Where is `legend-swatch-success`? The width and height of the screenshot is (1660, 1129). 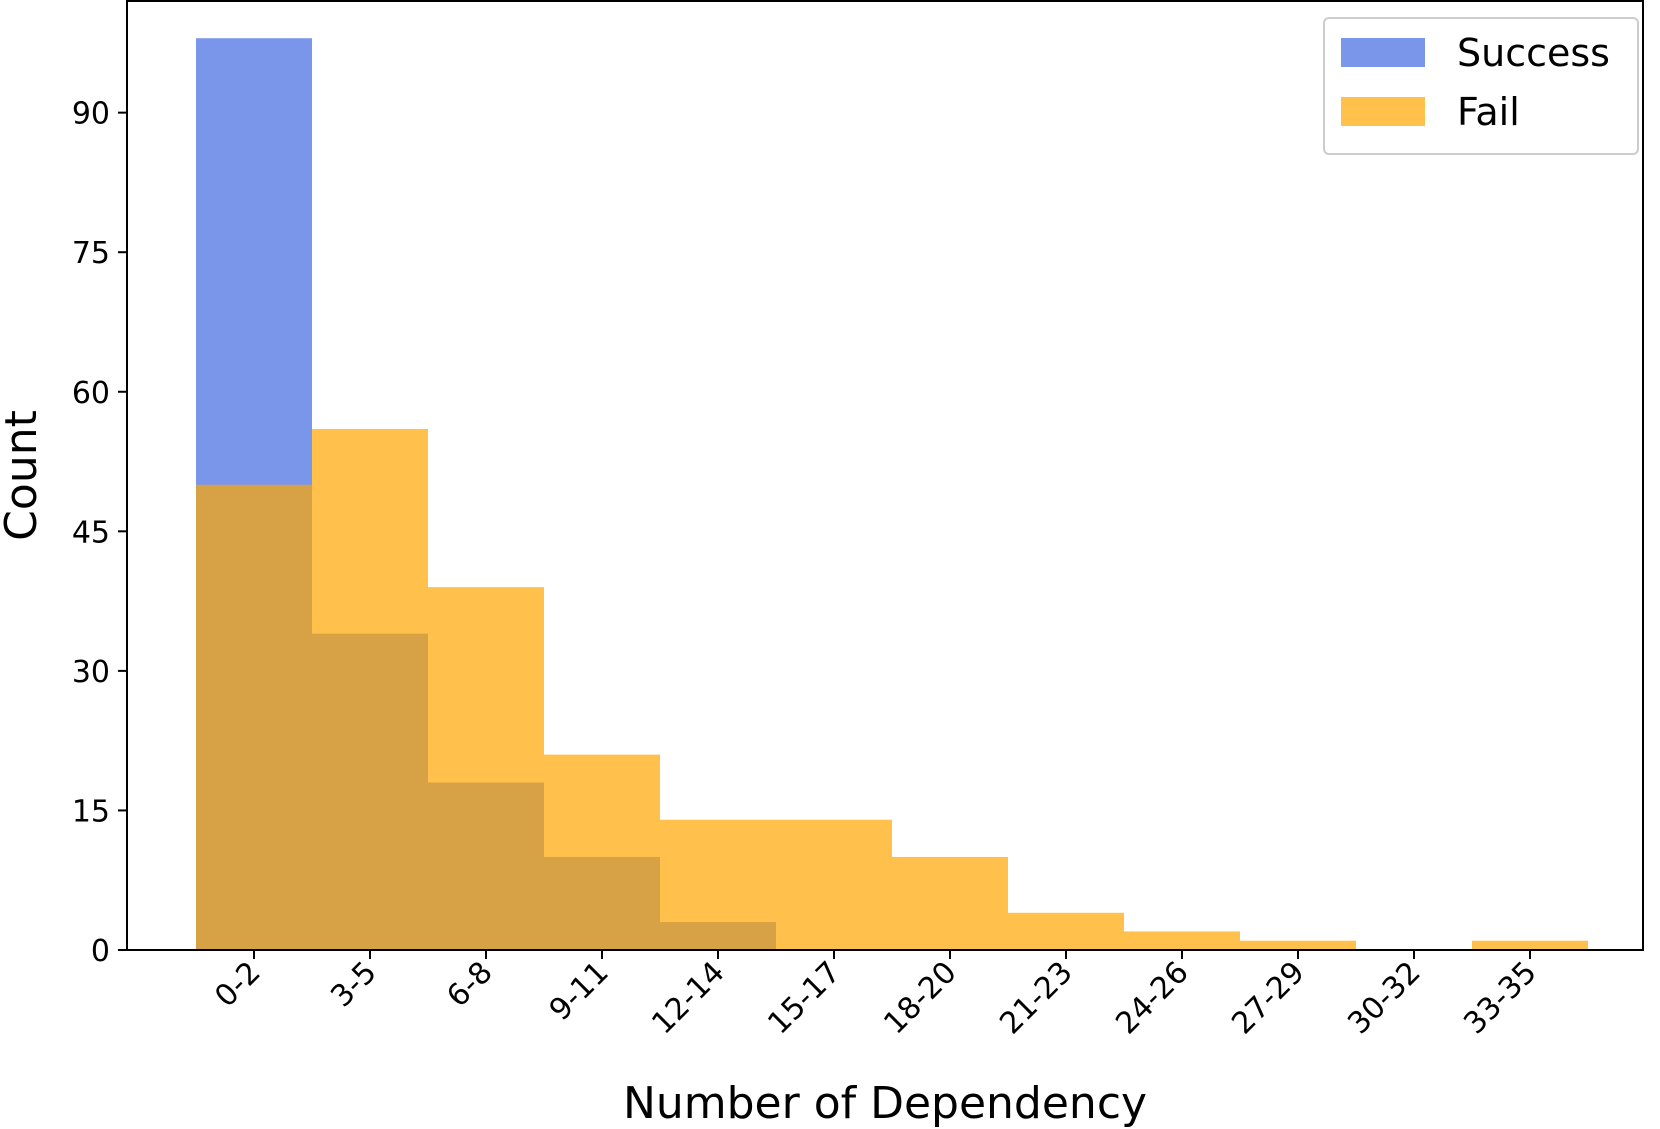 legend-swatch-success is located at coordinates (1383, 52).